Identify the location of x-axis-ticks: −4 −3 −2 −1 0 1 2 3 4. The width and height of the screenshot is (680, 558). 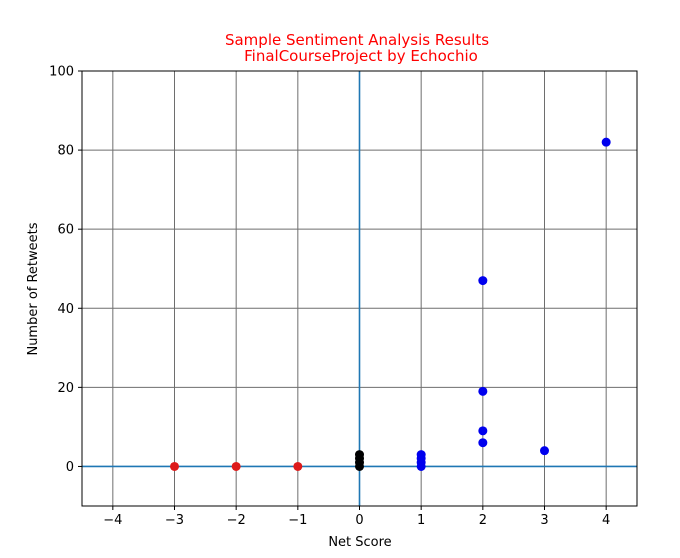
(356, 517).